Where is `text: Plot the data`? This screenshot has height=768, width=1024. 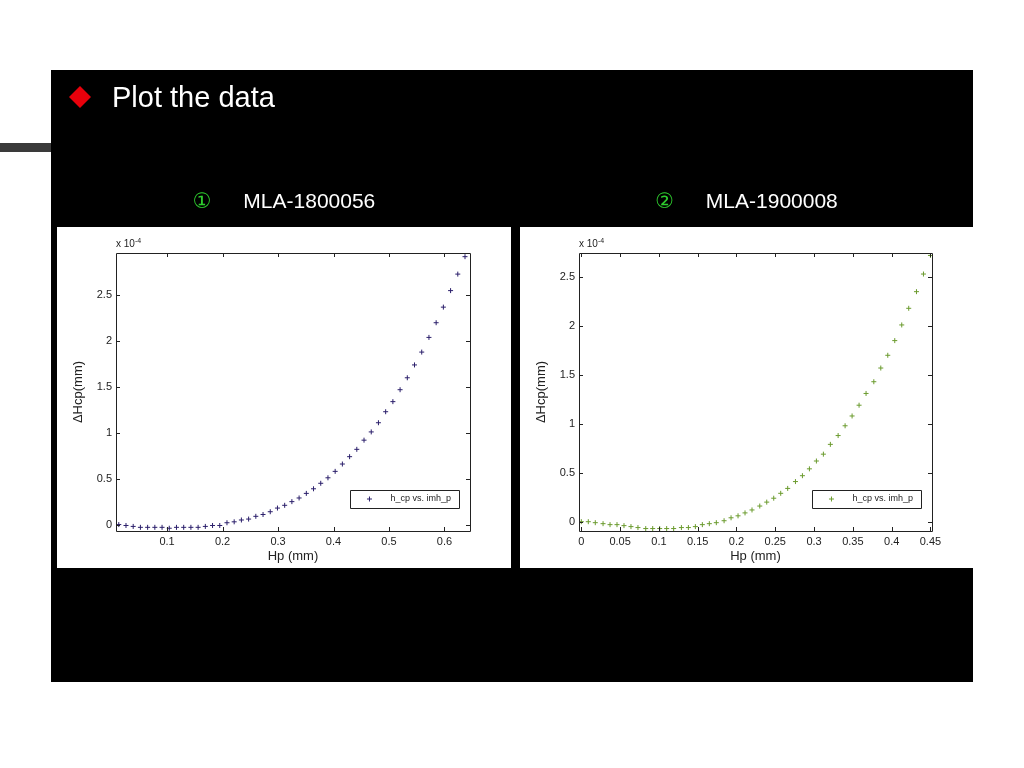 text: Plot the data is located at coordinates (193, 97).